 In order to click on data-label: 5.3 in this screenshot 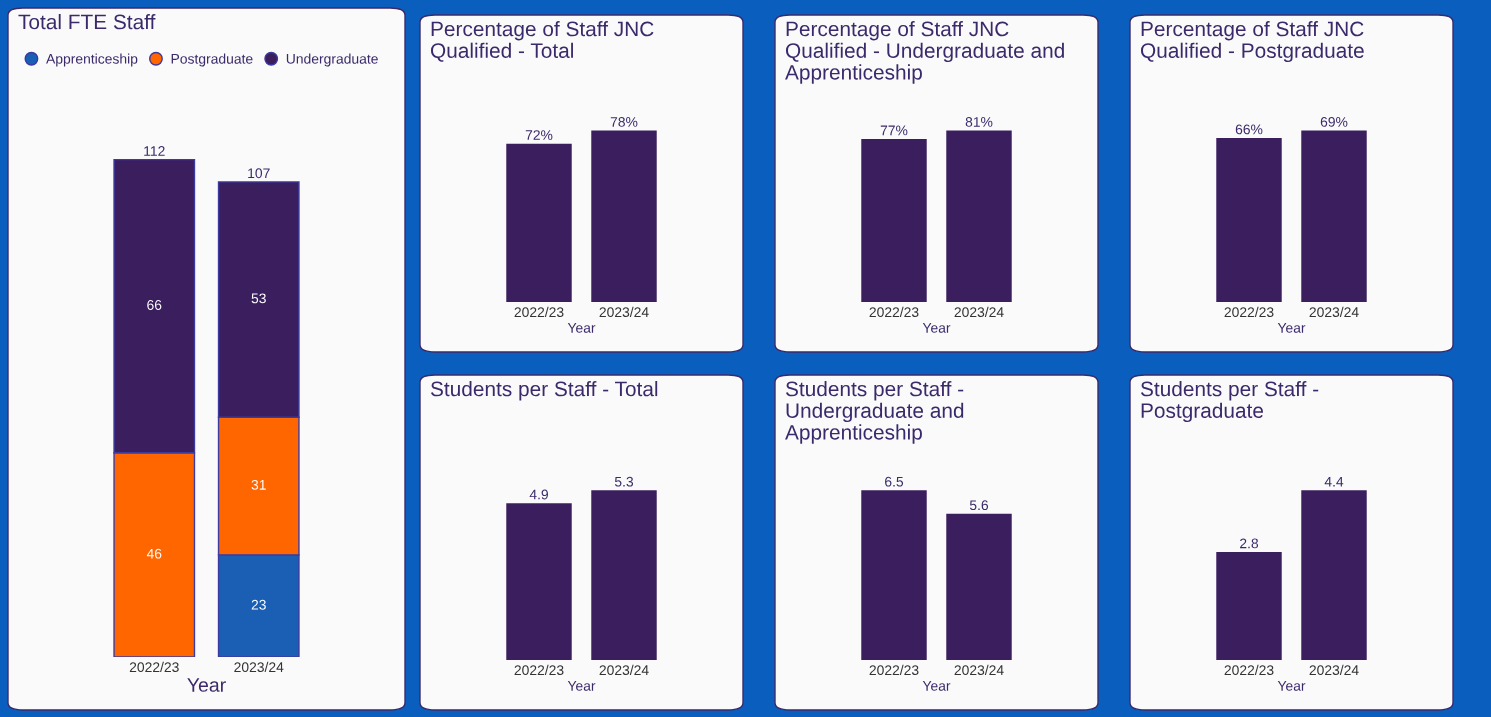, I will do `click(624, 481)`.